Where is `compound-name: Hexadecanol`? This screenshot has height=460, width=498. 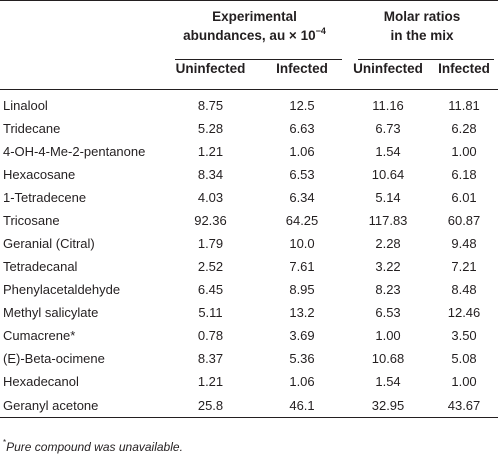 compound-name: Hexadecanol is located at coordinates (41, 381).